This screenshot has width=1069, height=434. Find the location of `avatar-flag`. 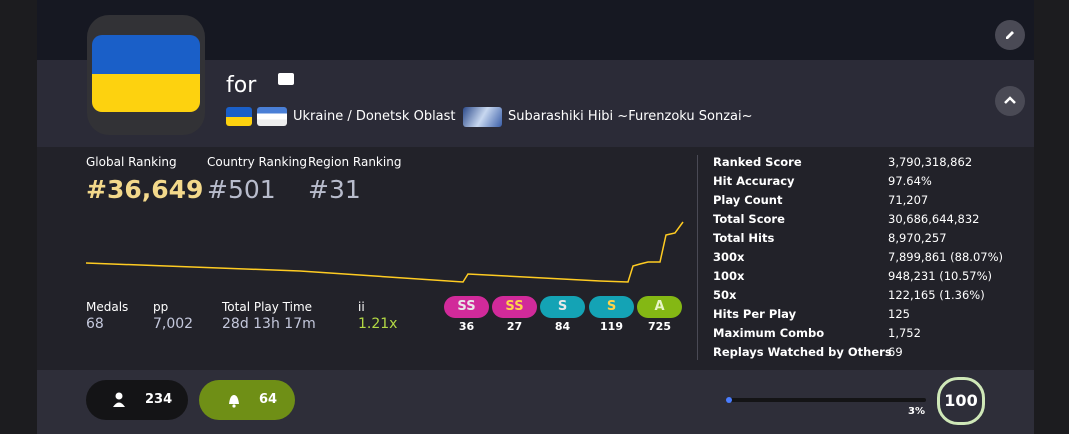

avatar-flag is located at coordinates (146, 73).